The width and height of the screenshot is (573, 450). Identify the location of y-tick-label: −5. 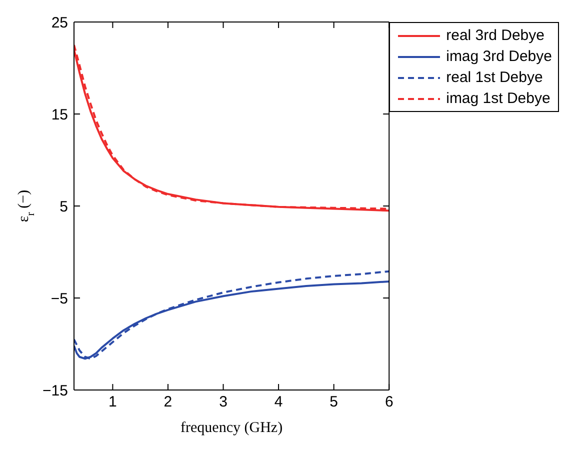
(59, 299).